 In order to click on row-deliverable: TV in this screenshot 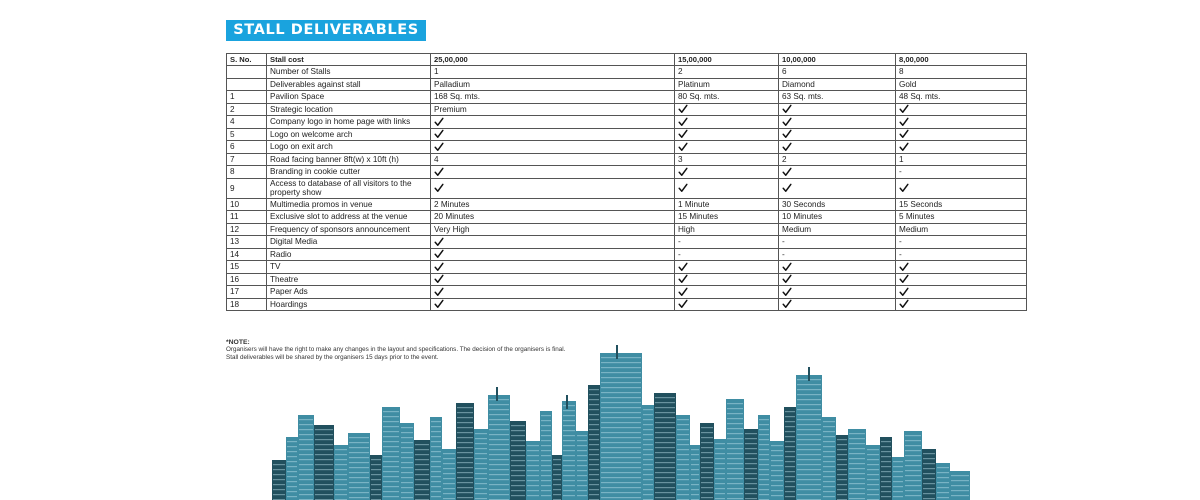, I will do `click(348, 267)`.